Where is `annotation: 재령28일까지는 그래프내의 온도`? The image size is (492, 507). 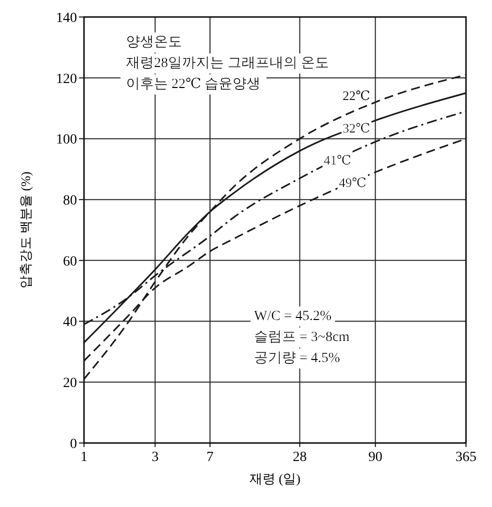 annotation: 재령28일까지는 그래프내의 온도 is located at coordinates (227, 63).